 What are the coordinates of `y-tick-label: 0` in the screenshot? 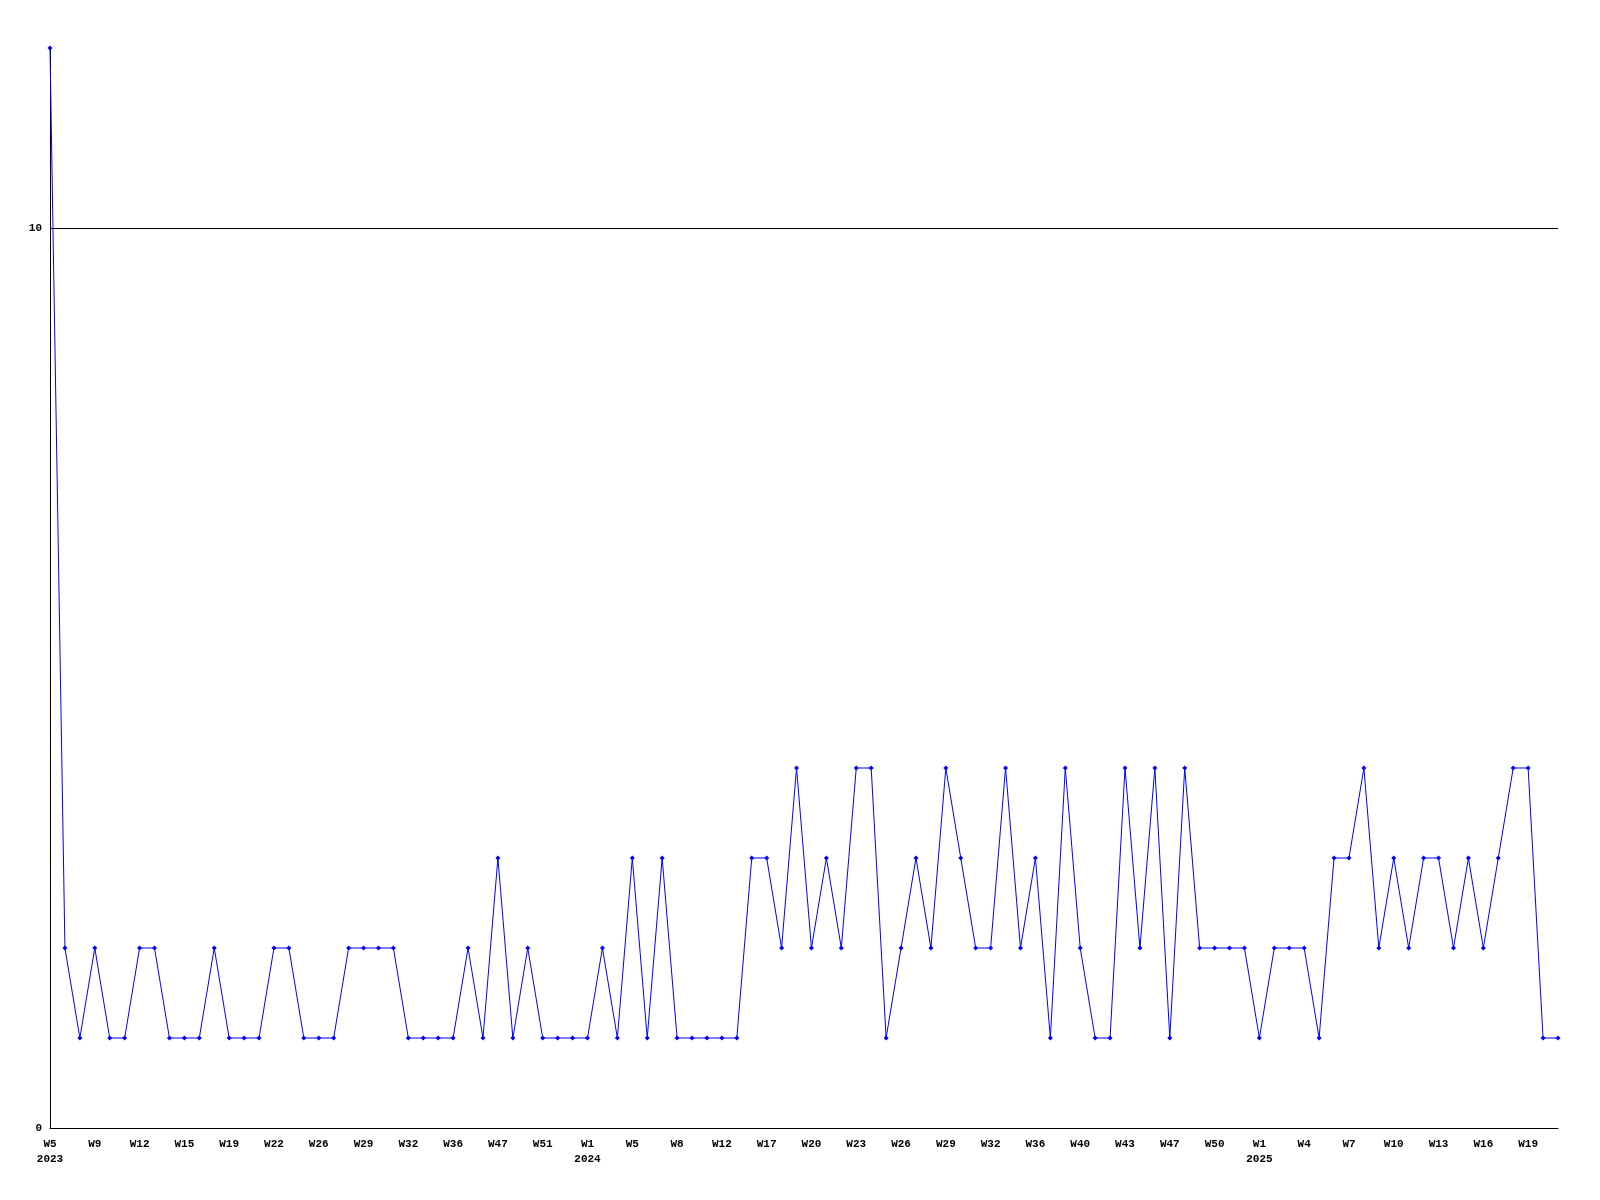 It's located at (38, 1128).